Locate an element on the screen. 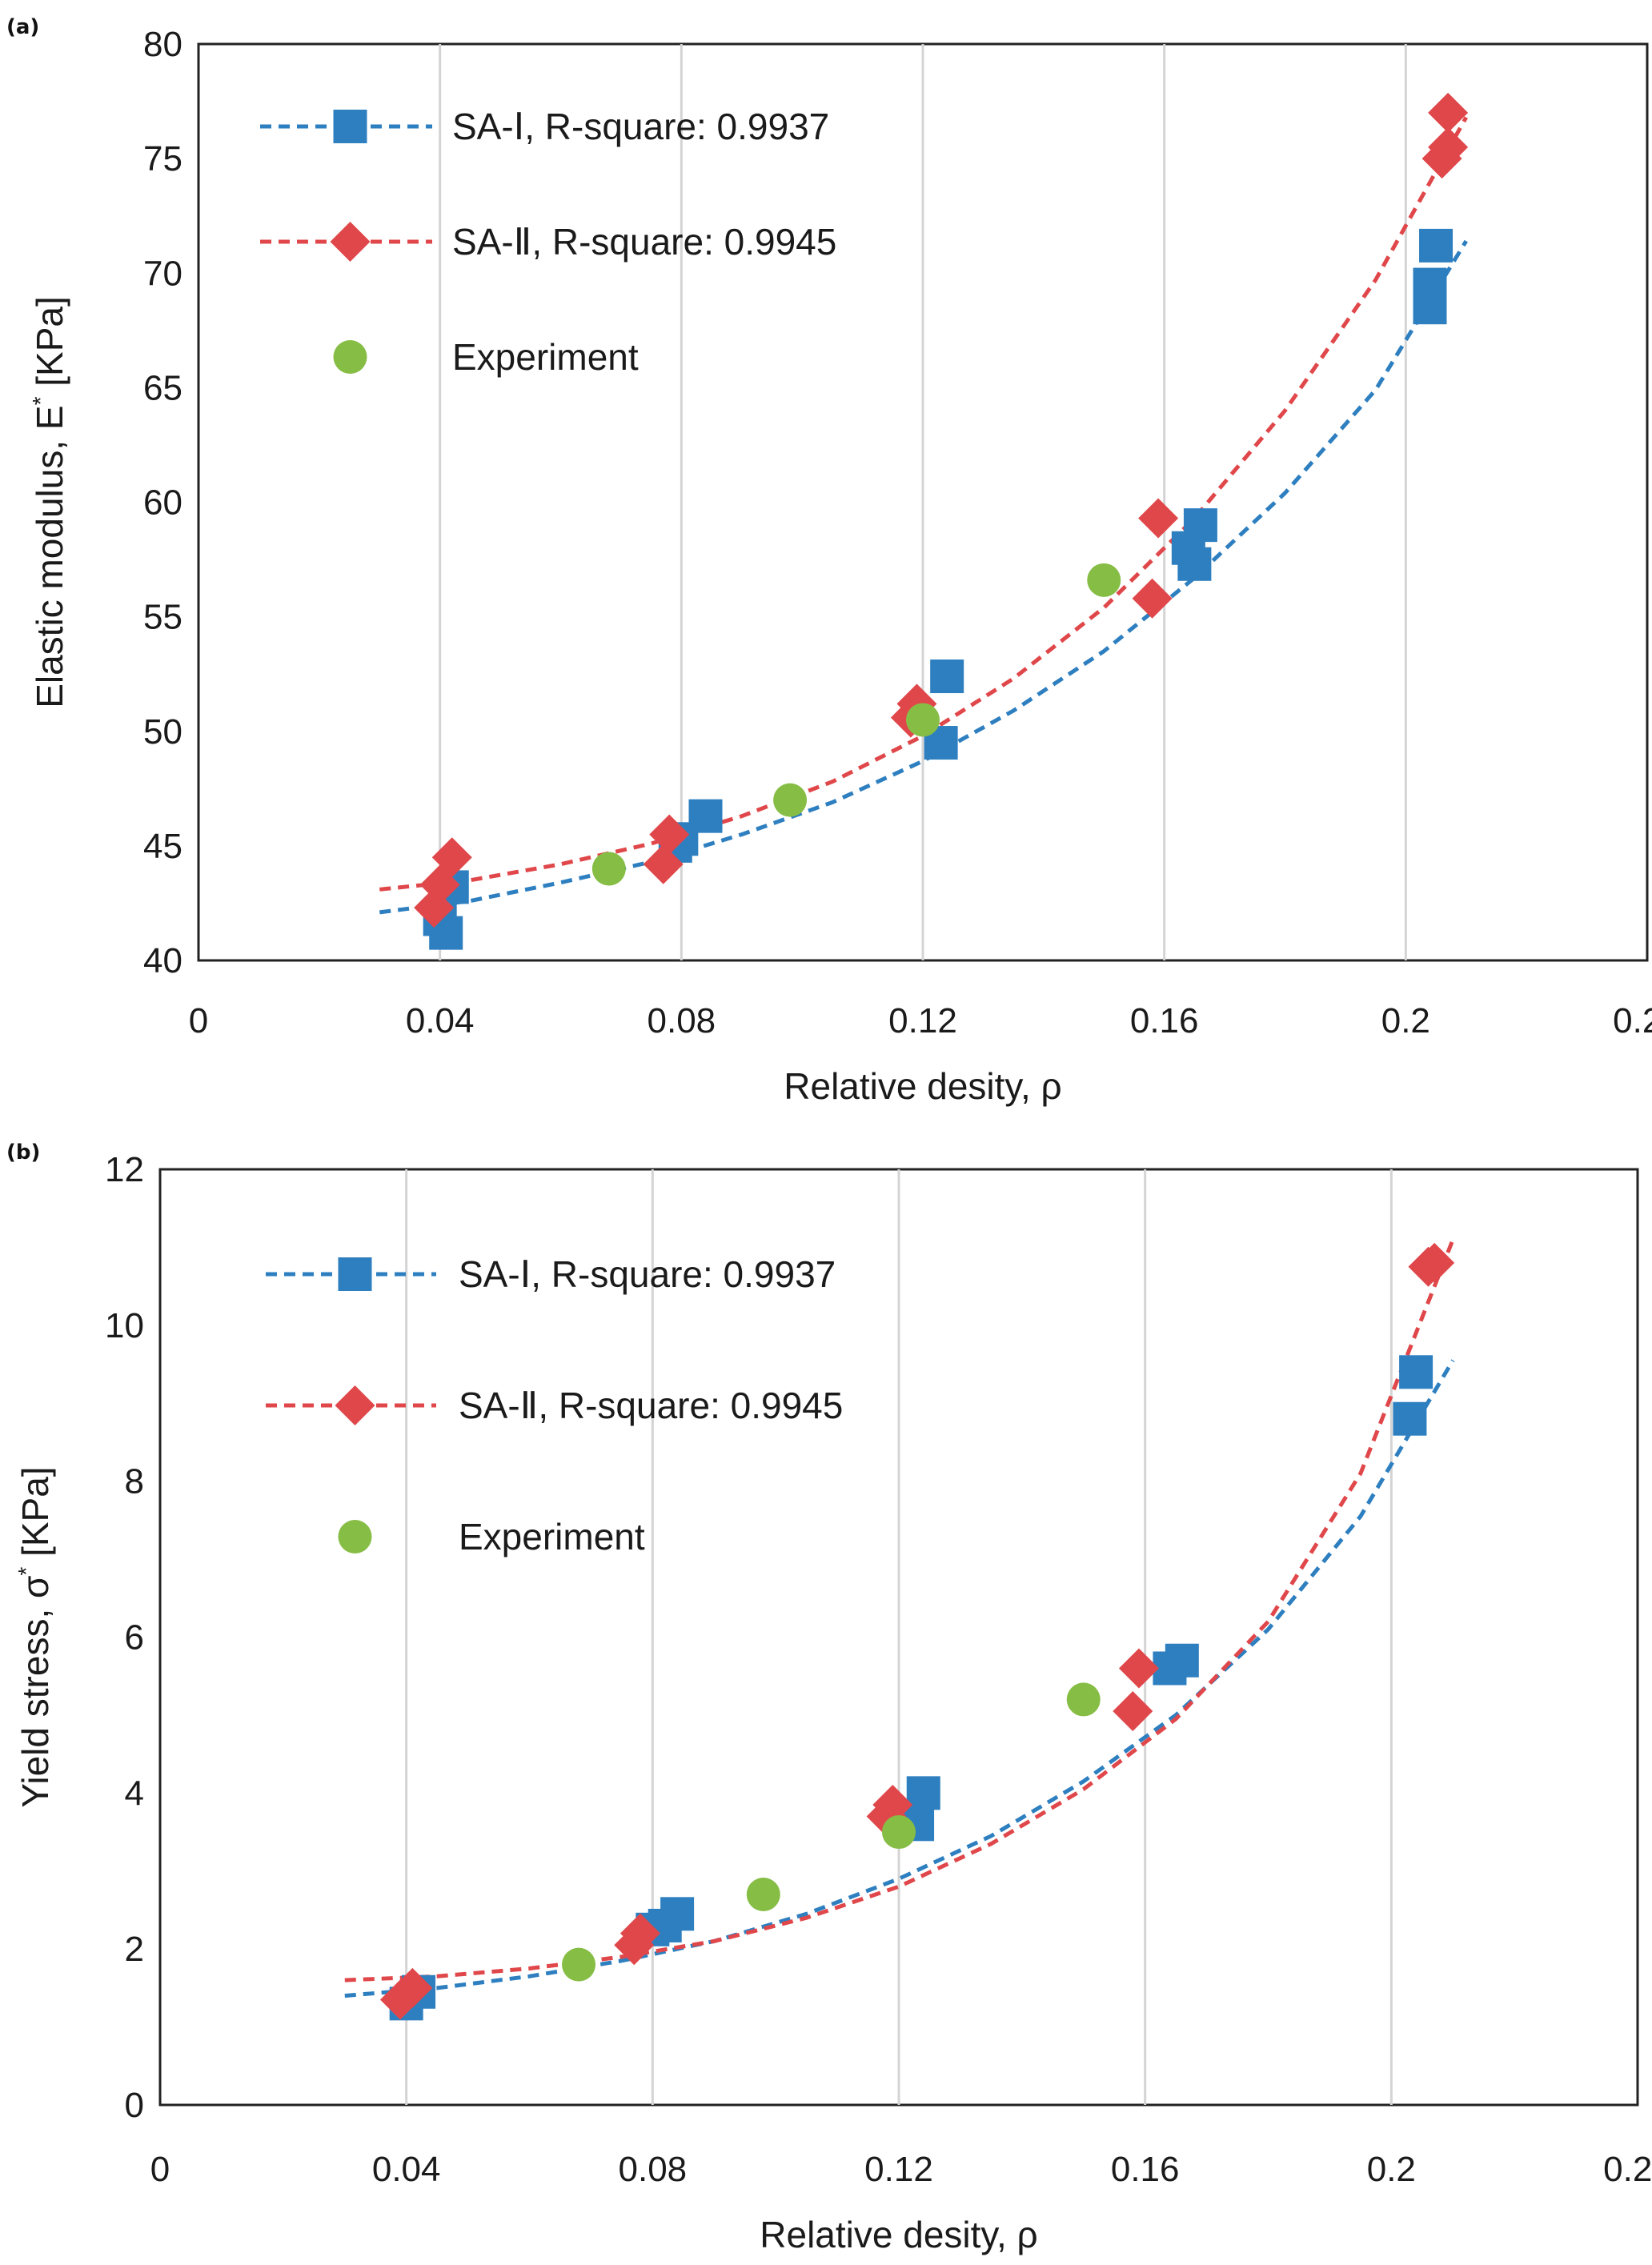 The height and width of the screenshot is (2265, 1652). y-tick-label: 60 is located at coordinates (162, 503).